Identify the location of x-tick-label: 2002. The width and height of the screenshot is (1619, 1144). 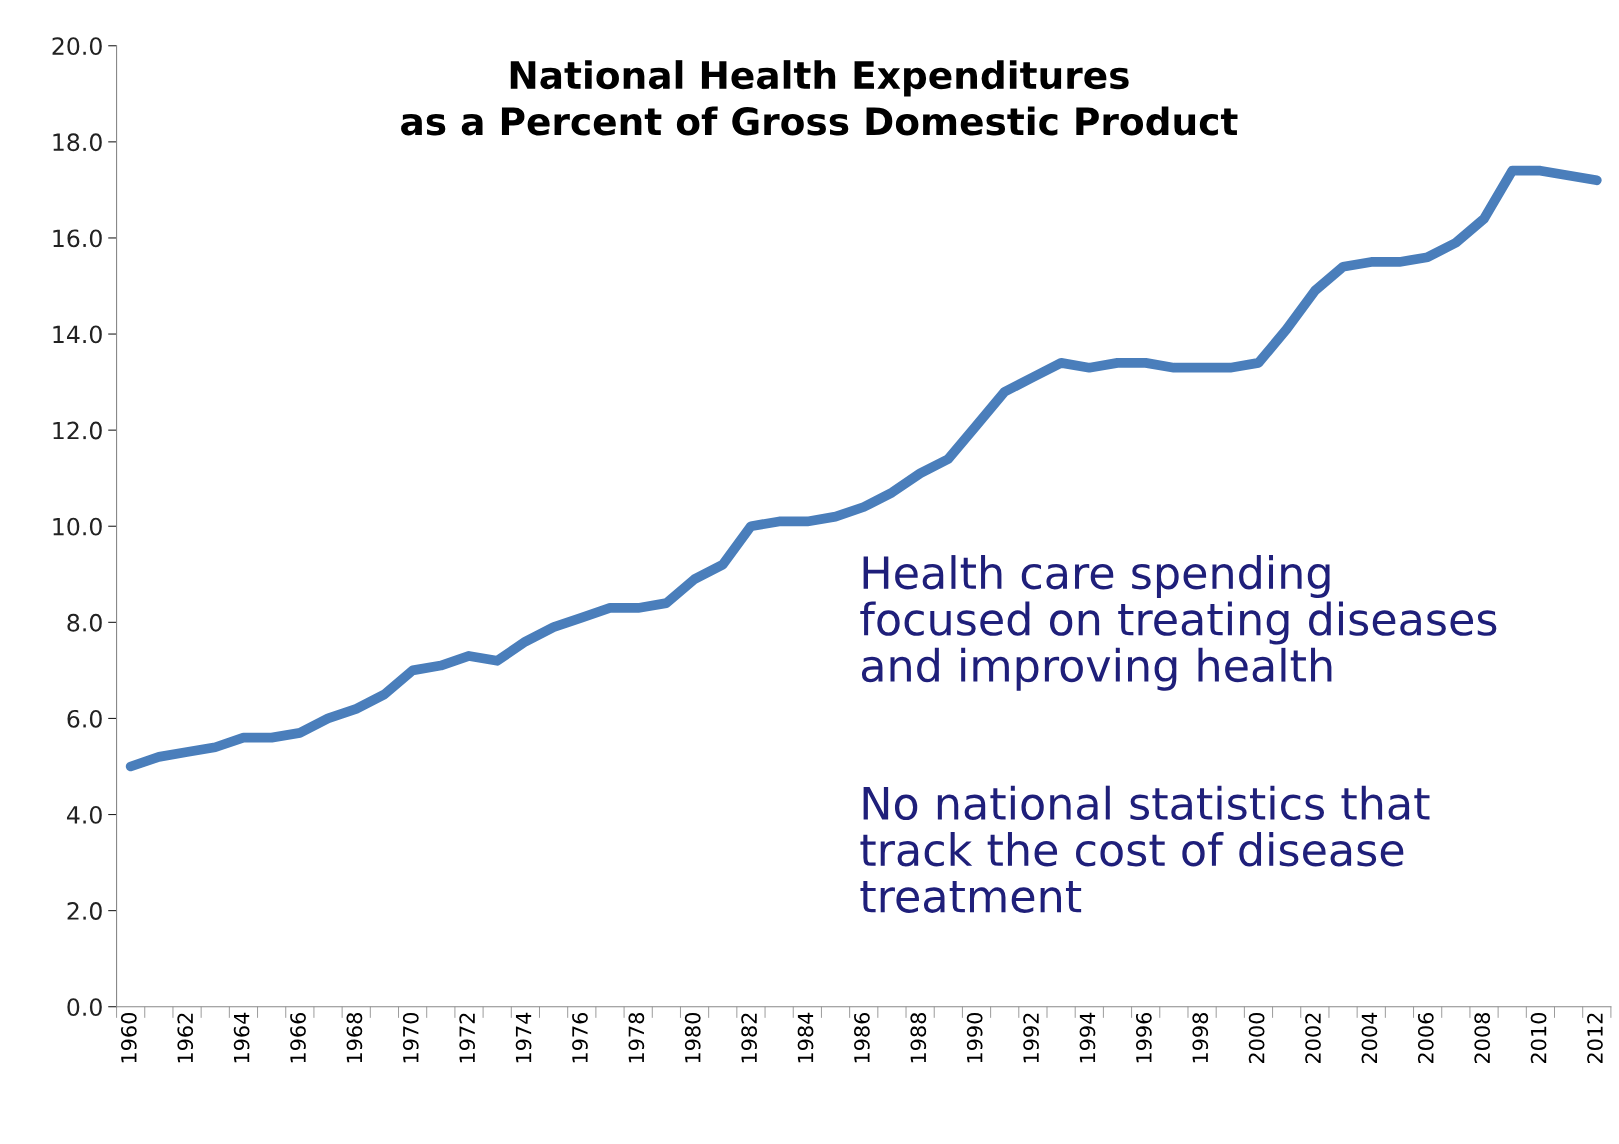
(1313, 1038).